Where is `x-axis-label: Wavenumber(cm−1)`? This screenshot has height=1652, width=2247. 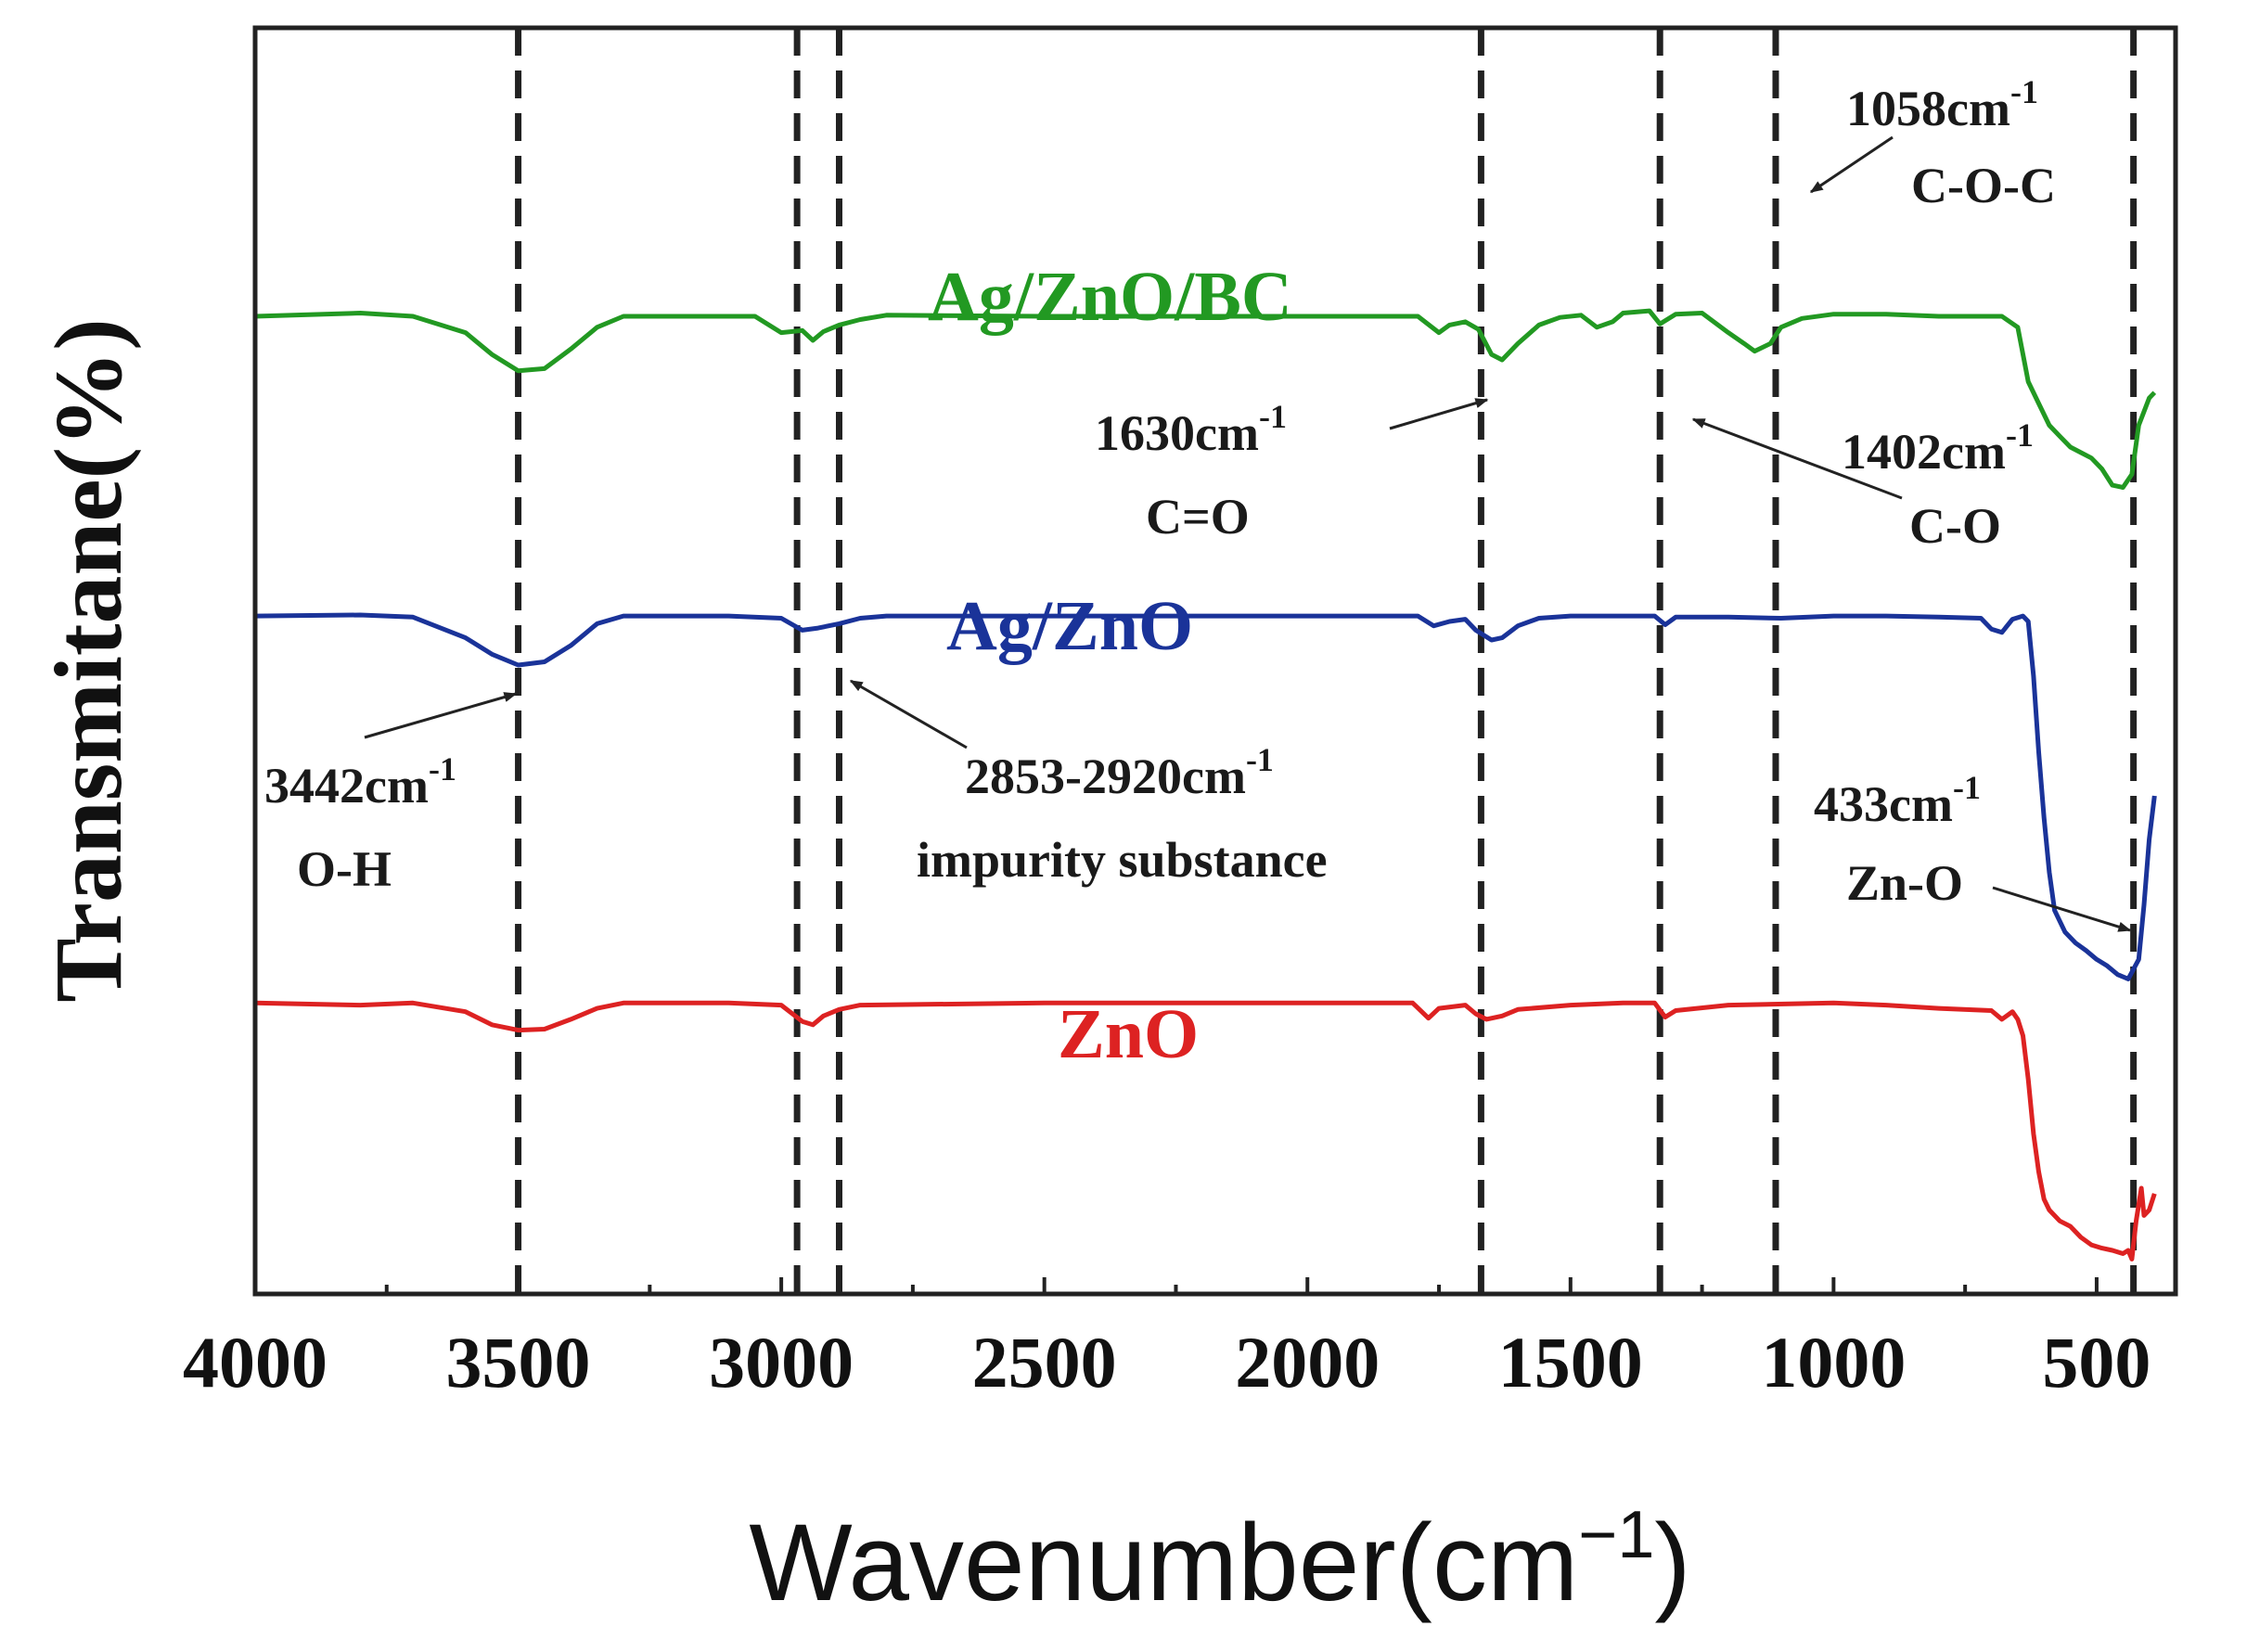
x-axis-label: Wavenumber(cm−1) is located at coordinates (1219, 1561).